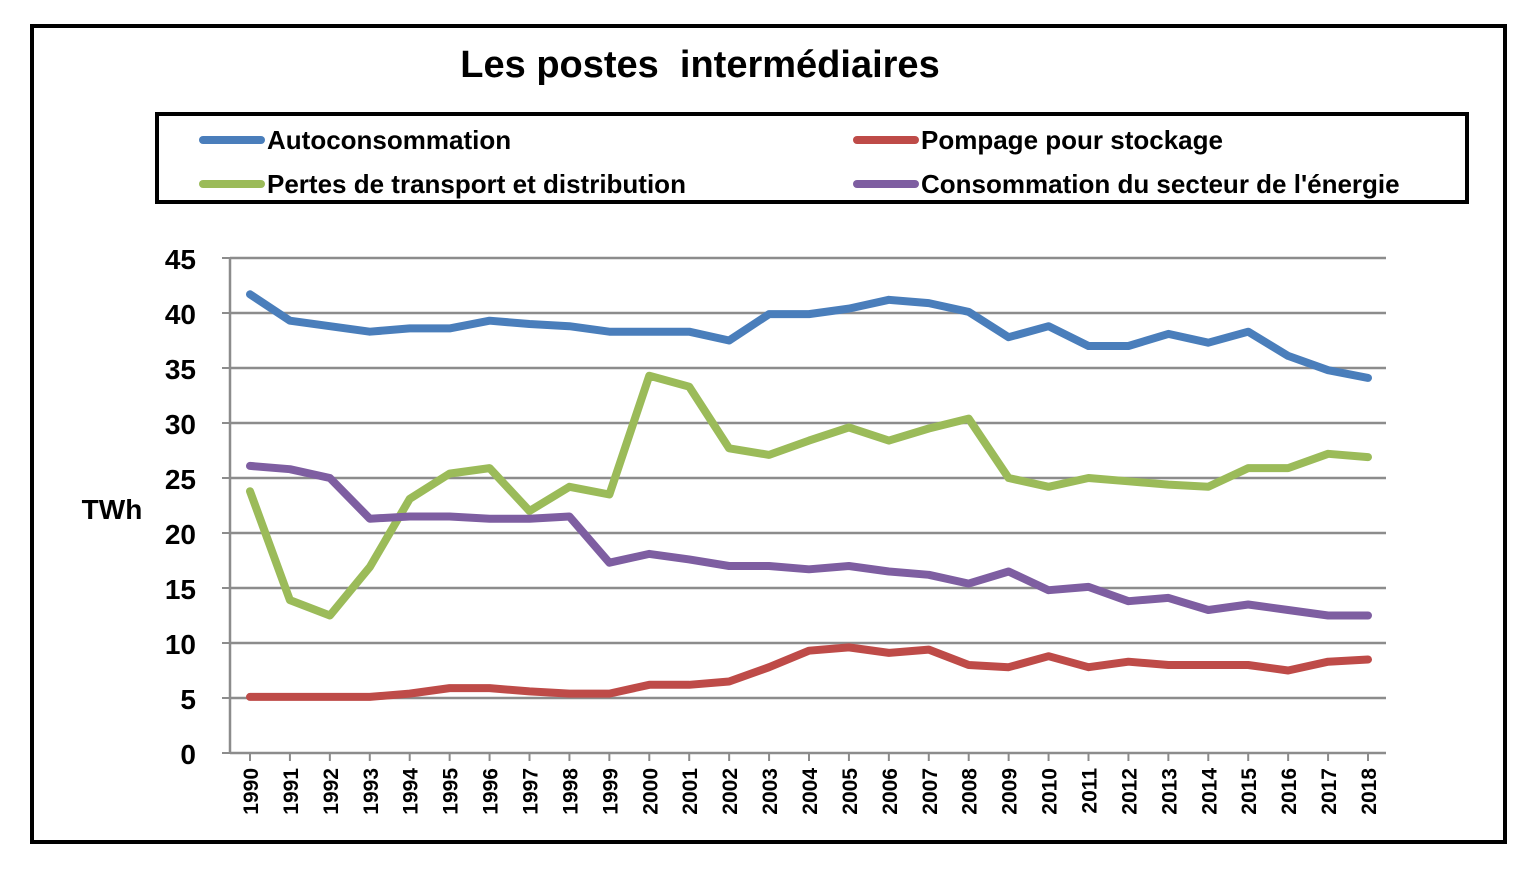 The image size is (1536, 876). Describe the element at coordinates (1209, 791) in the screenshot. I see `x-tick-label: 2014` at that location.